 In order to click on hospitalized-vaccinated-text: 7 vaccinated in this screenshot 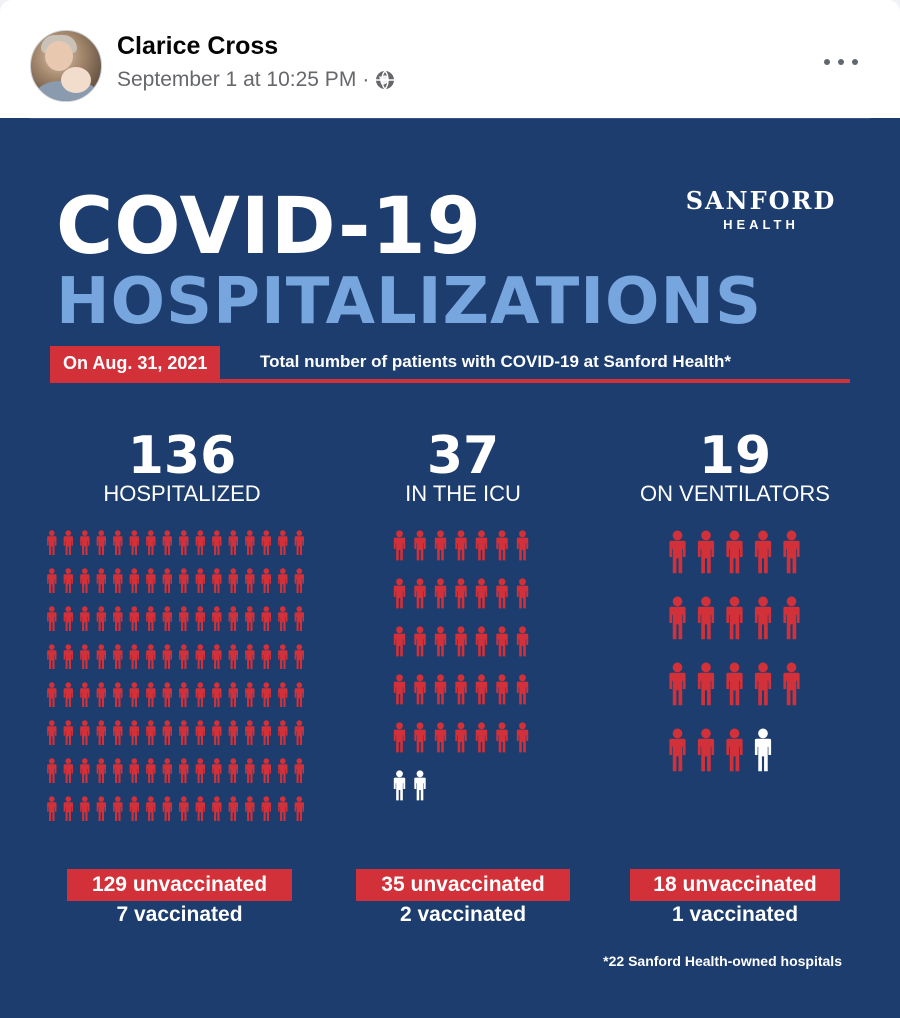, I will do `click(179, 914)`.